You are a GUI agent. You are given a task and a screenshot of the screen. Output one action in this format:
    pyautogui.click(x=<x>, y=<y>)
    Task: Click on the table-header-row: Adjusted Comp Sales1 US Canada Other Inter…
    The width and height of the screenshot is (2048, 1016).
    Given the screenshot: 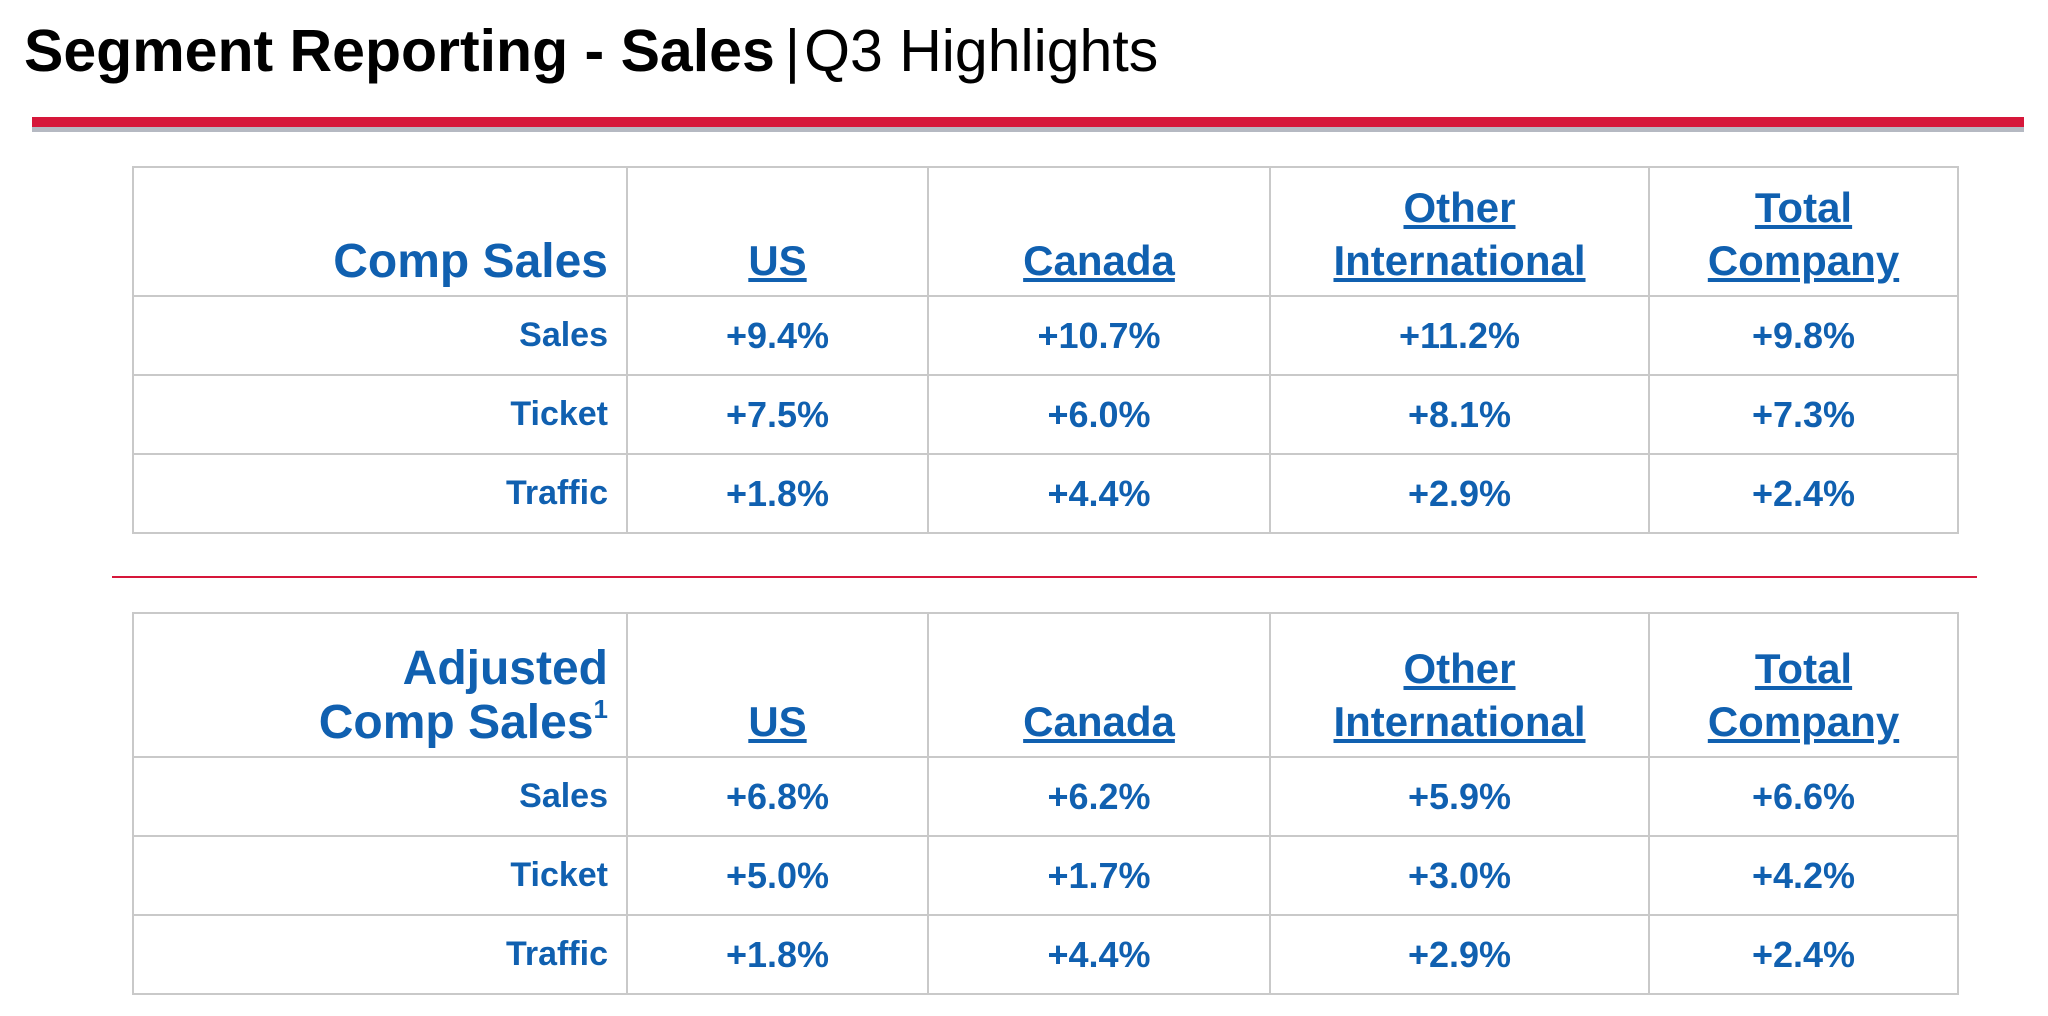 What is the action you would take?
    pyautogui.click(x=1045, y=685)
    